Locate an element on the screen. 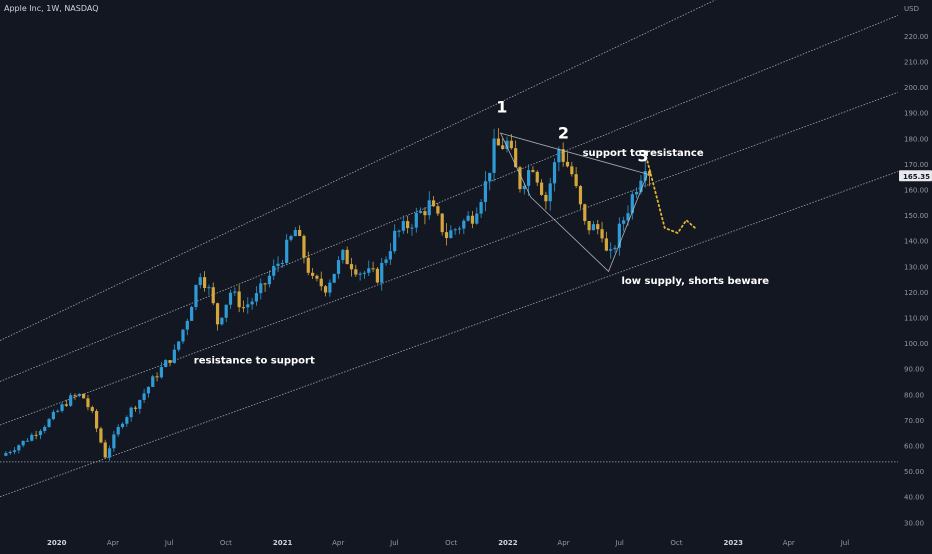 The image size is (932, 554). annotation-number: 1 is located at coordinates (501, 107).